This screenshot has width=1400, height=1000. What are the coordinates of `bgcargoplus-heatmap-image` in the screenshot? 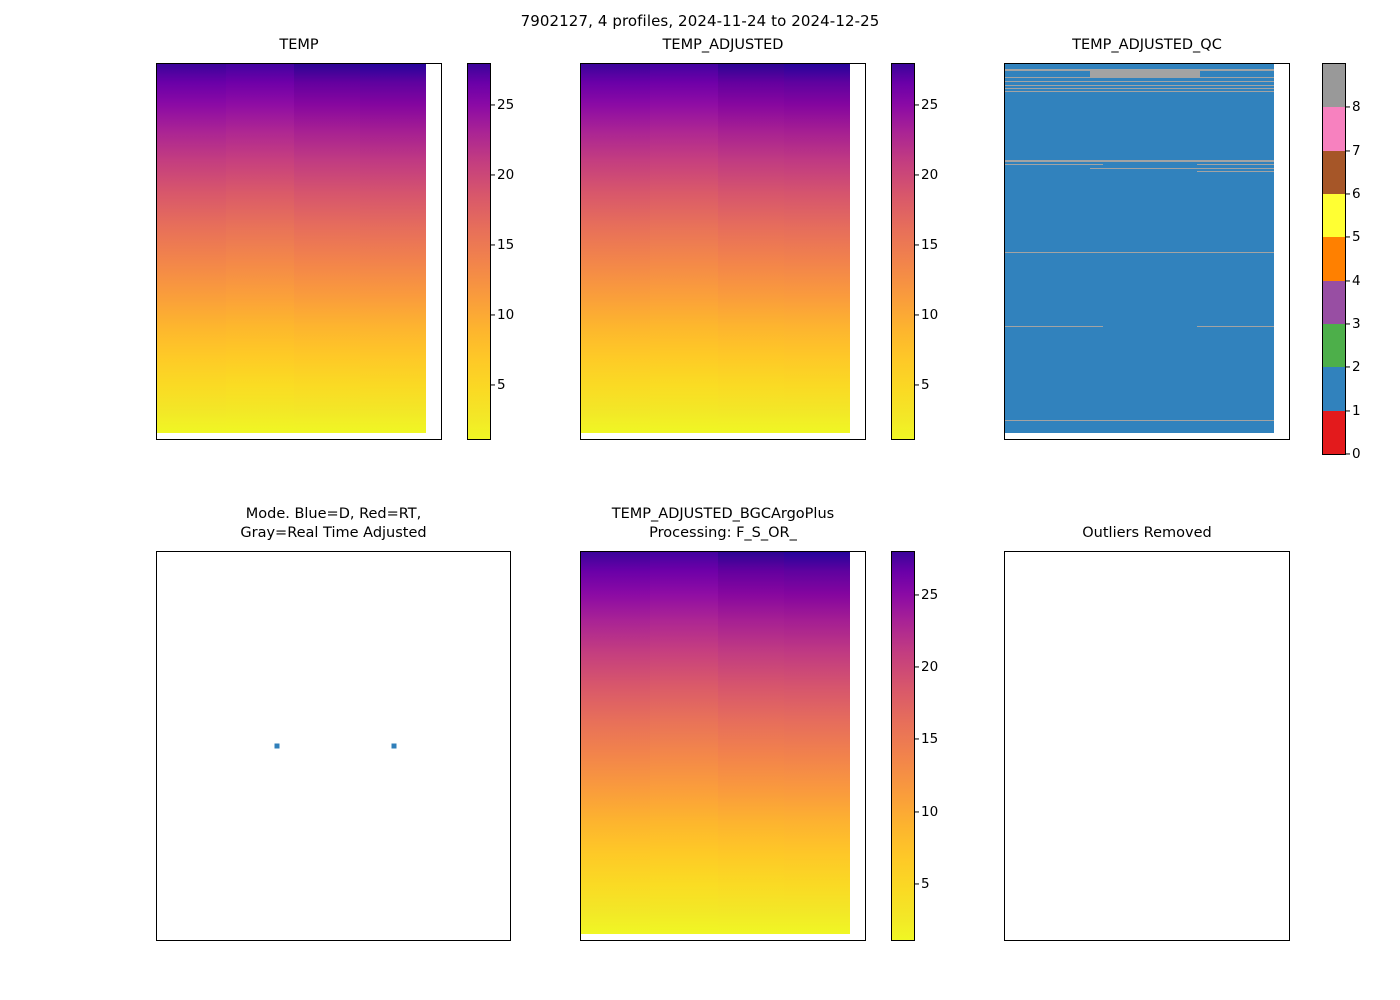 It's located at (715, 743).